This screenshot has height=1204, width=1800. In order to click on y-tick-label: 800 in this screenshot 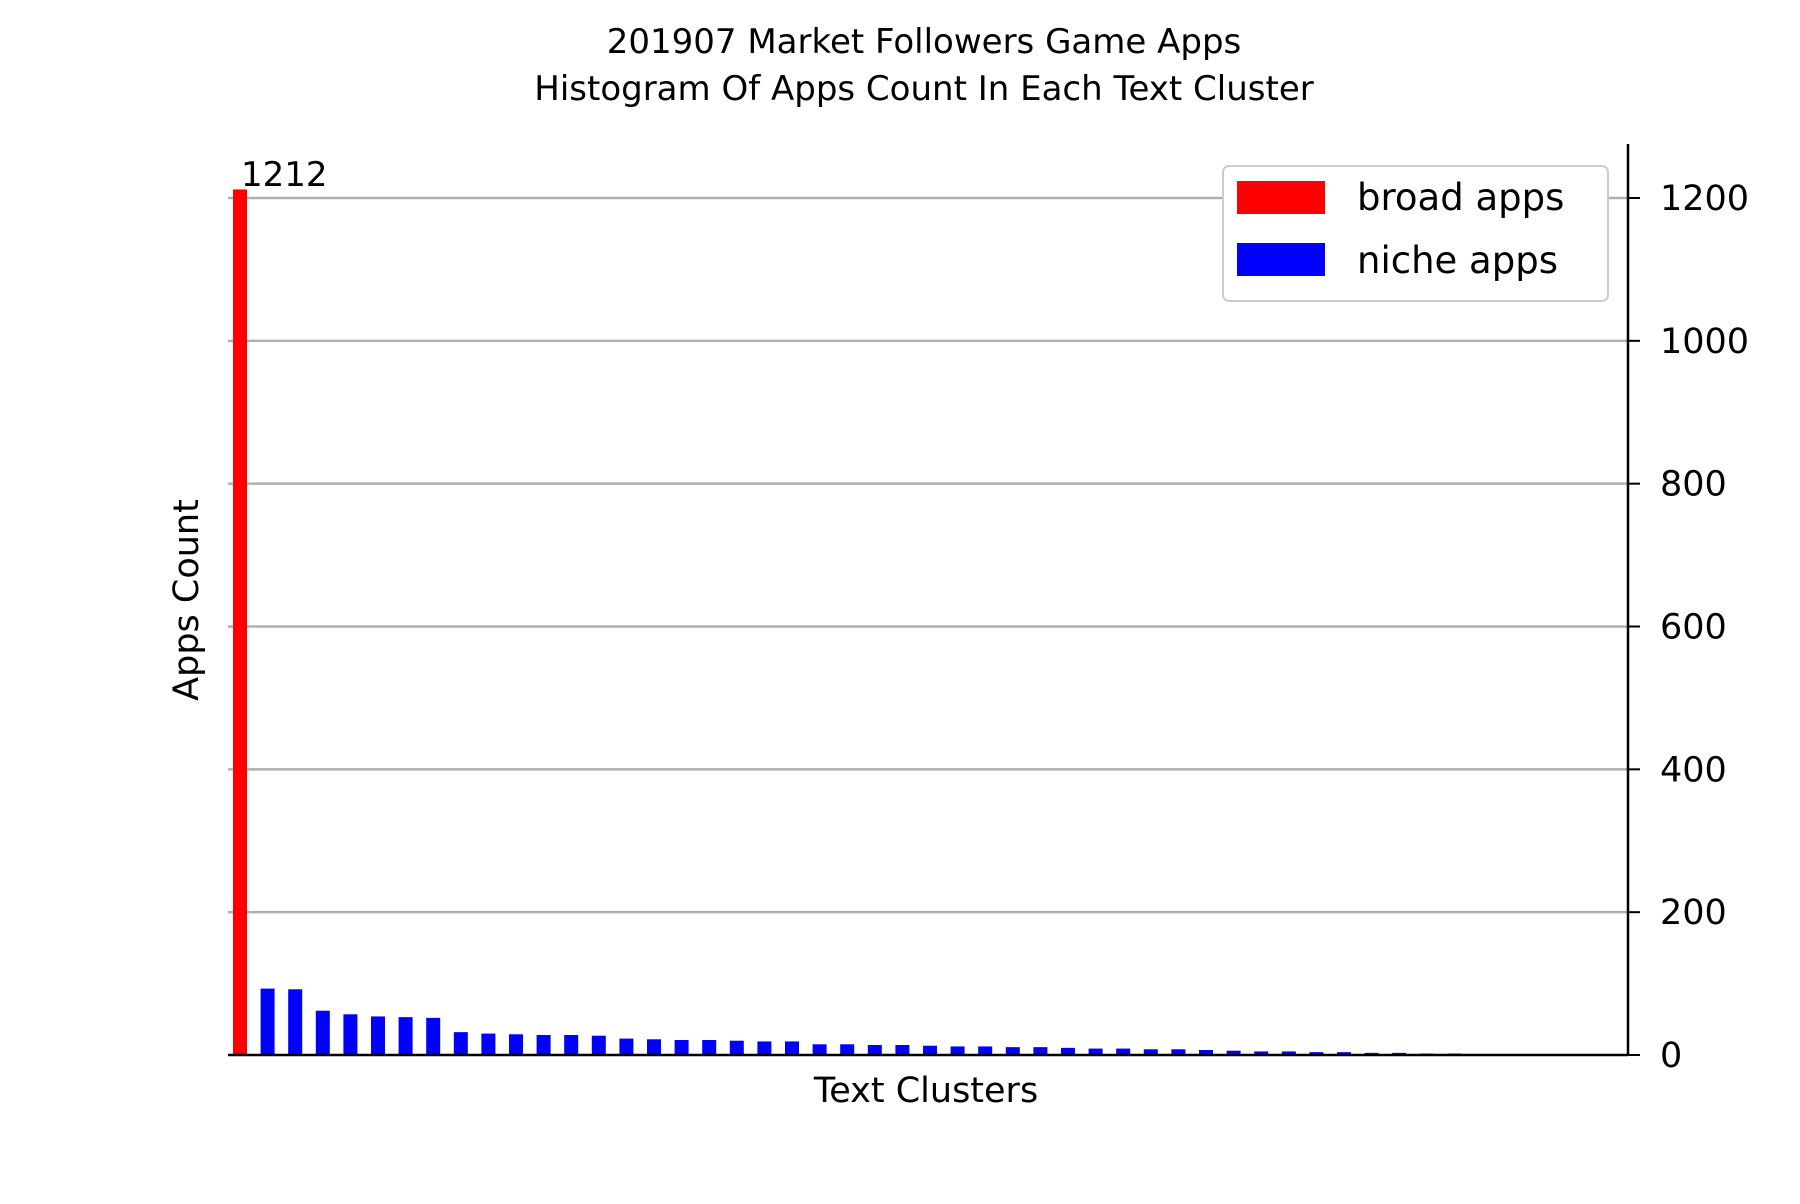, I will do `click(1693, 485)`.